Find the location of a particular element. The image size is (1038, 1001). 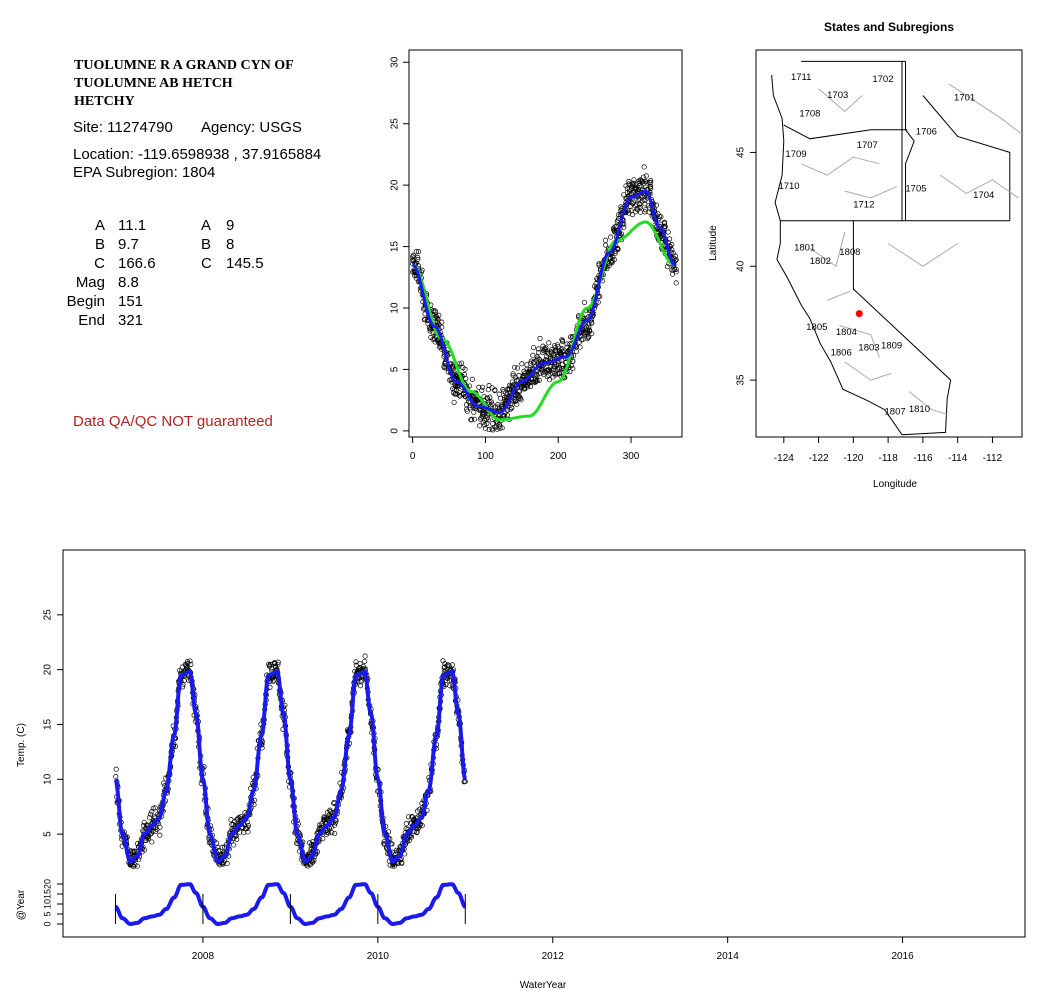

param-value: 8 is located at coordinates (230, 244).